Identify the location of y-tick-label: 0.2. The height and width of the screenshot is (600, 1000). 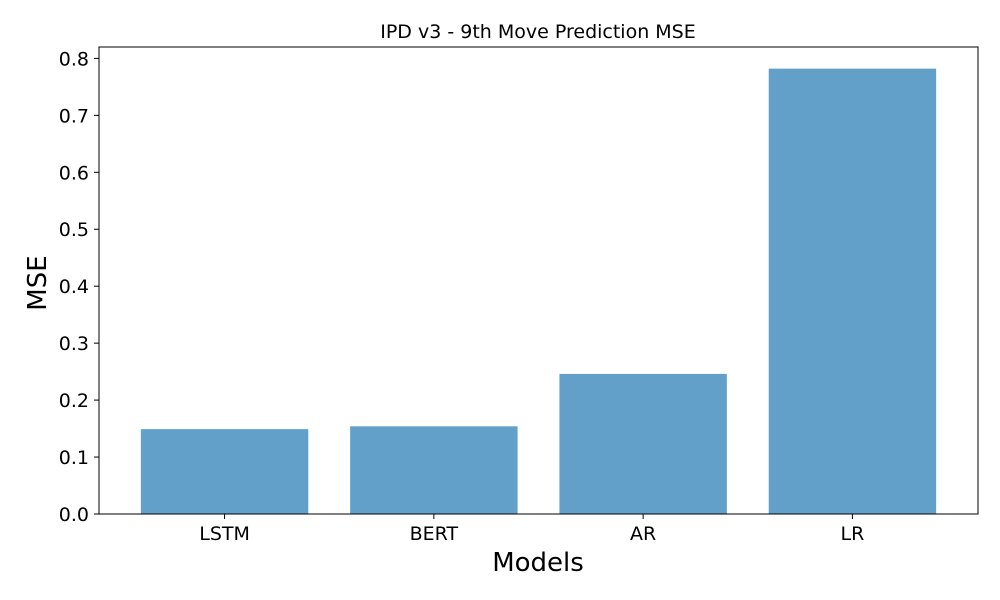
(74, 401).